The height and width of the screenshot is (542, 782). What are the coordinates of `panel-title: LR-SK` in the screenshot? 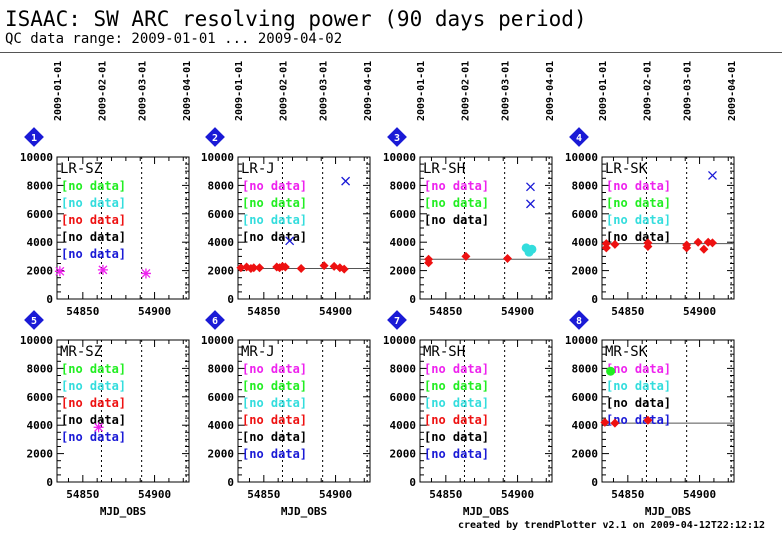 It's located at (626, 169).